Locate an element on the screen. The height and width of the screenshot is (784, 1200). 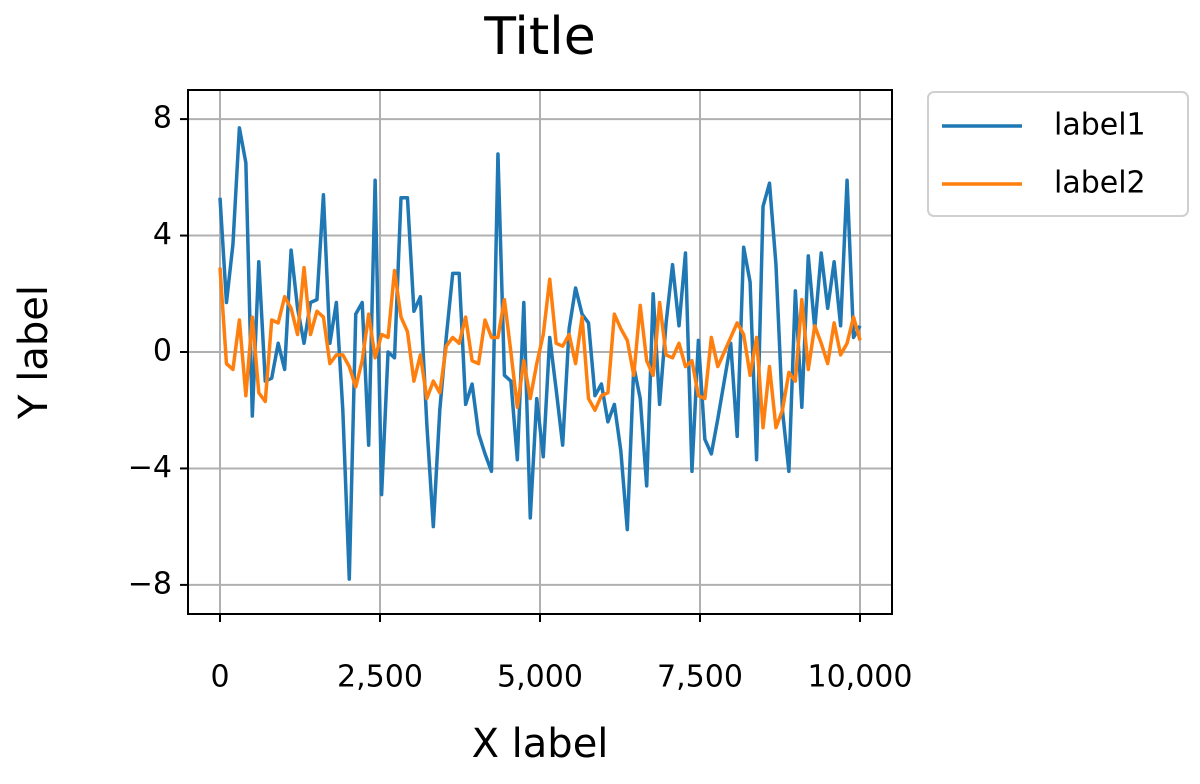
legend: label1 label2 is located at coordinates (1058, 154).